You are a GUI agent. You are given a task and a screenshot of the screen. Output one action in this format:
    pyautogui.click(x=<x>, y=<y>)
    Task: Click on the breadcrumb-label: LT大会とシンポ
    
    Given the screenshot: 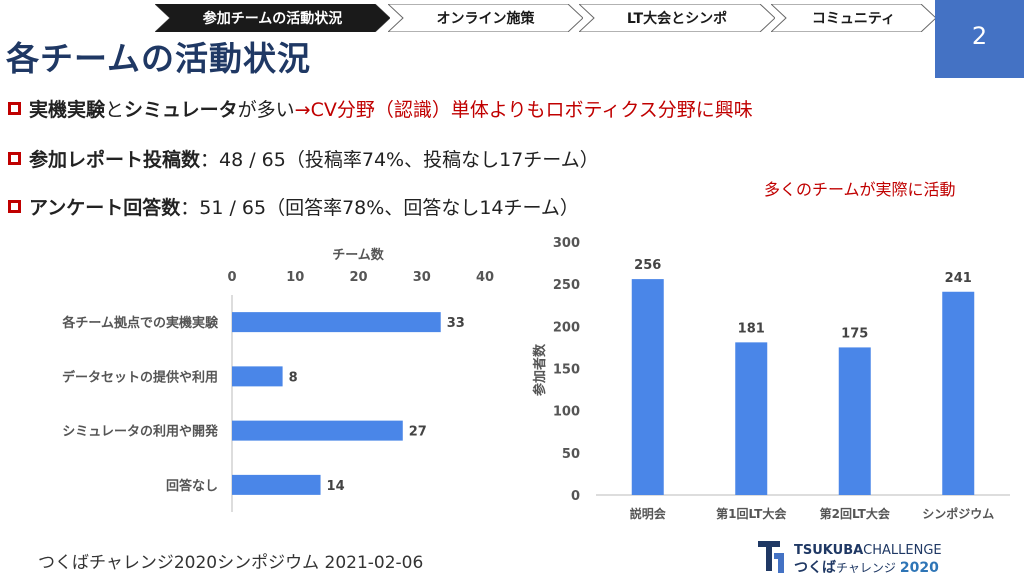 What is the action you would take?
    pyautogui.click(x=677, y=19)
    